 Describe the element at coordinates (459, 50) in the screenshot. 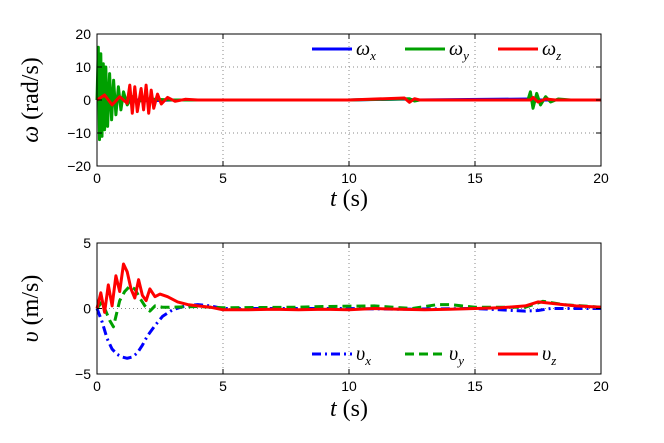

I see `legend-label-ωy: ωy` at that location.